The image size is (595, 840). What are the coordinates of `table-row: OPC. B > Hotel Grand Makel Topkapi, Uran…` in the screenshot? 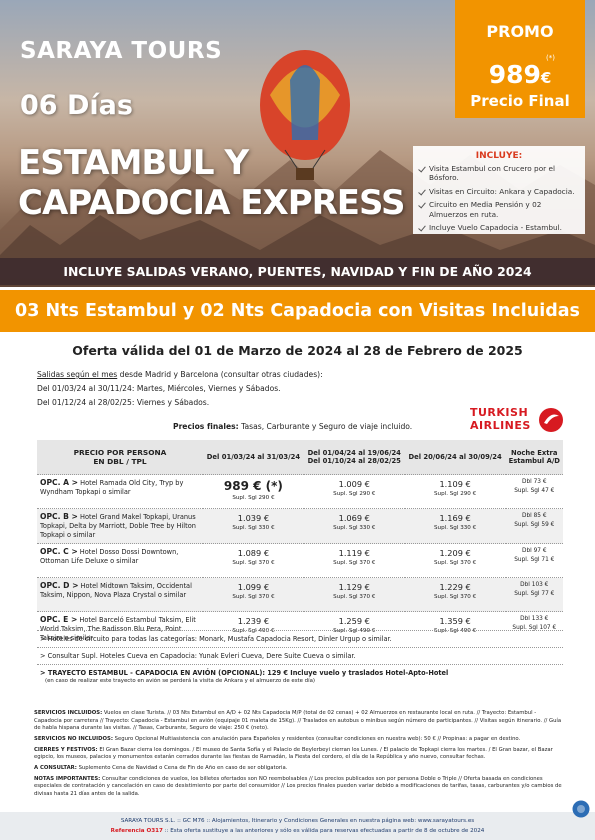 It's located at (300, 525).